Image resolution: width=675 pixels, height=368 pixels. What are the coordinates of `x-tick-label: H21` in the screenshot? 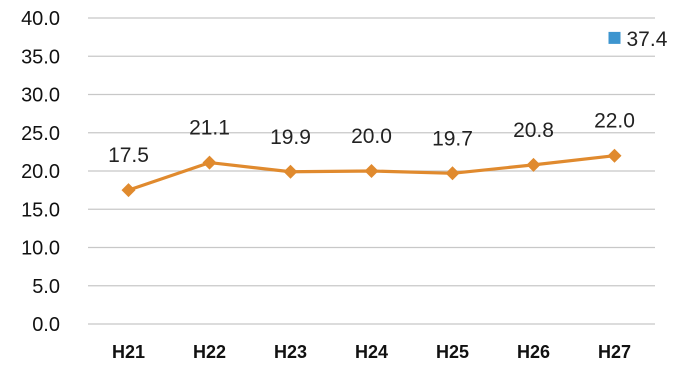 It's located at (128, 352).